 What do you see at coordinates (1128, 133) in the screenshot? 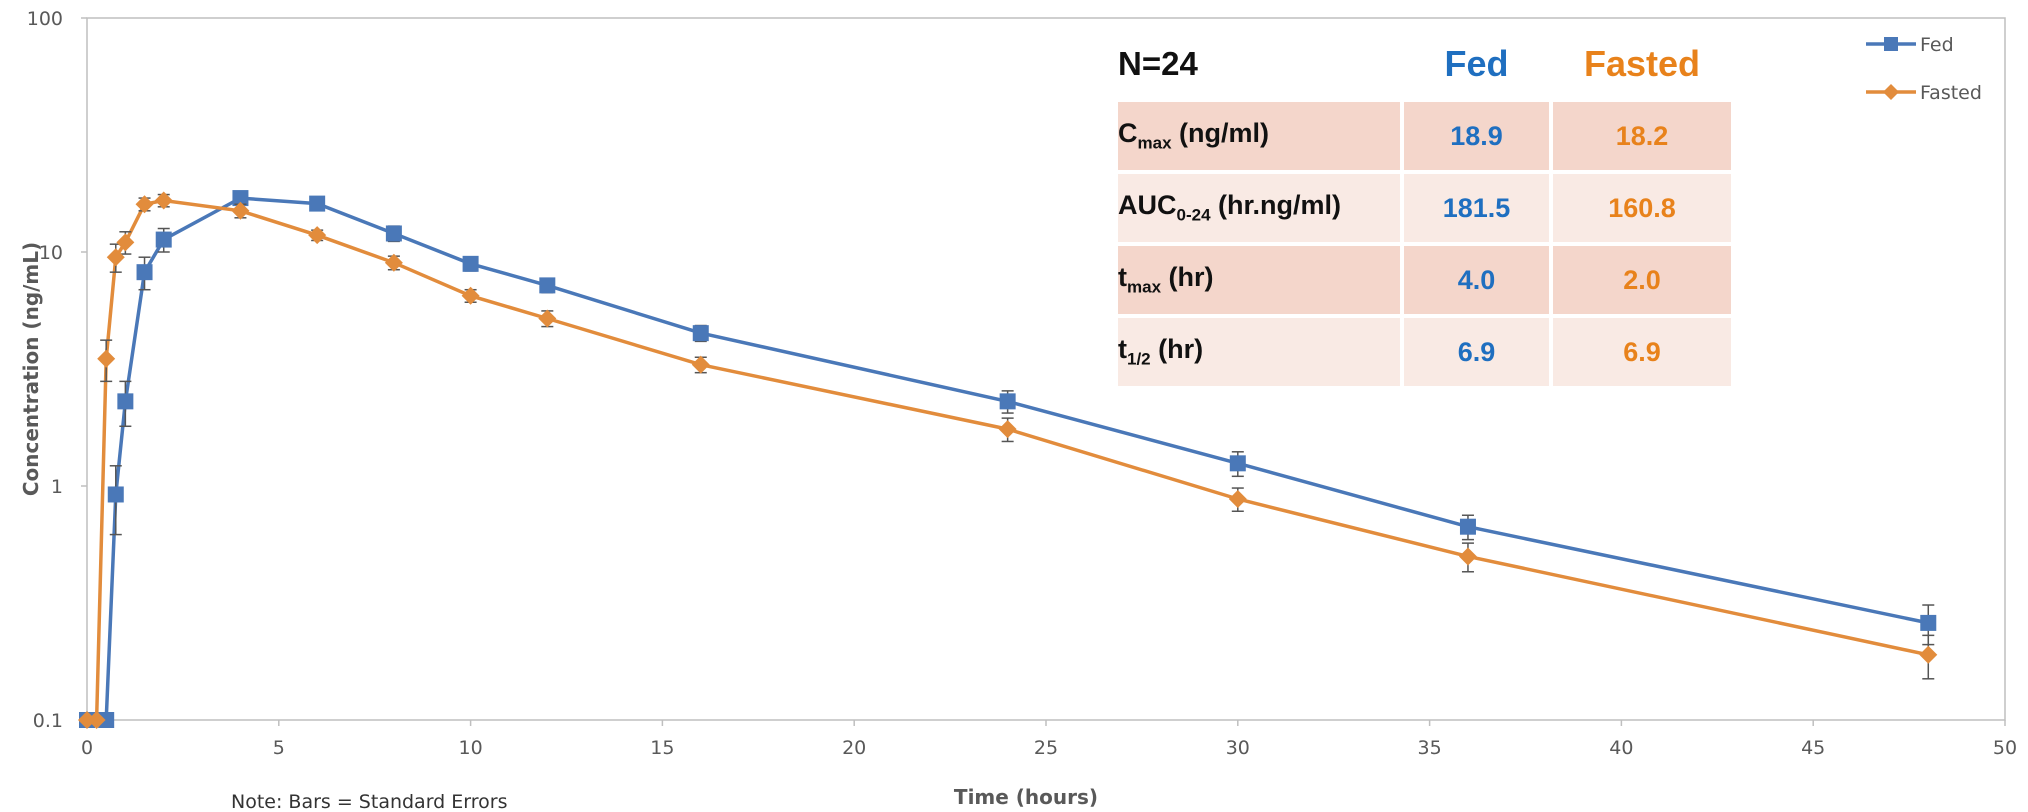
I see `param-name: C` at bounding box center [1128, 133].